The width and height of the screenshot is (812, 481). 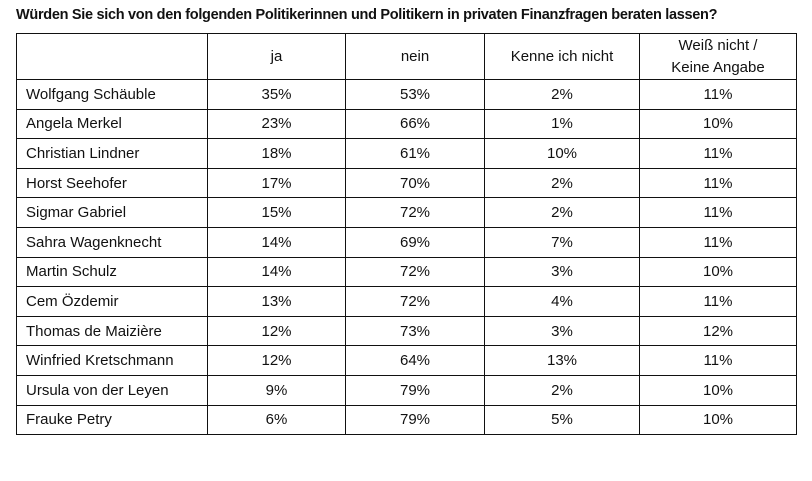 I want to click on nein-value: 64%, so click(x=415, y=360).